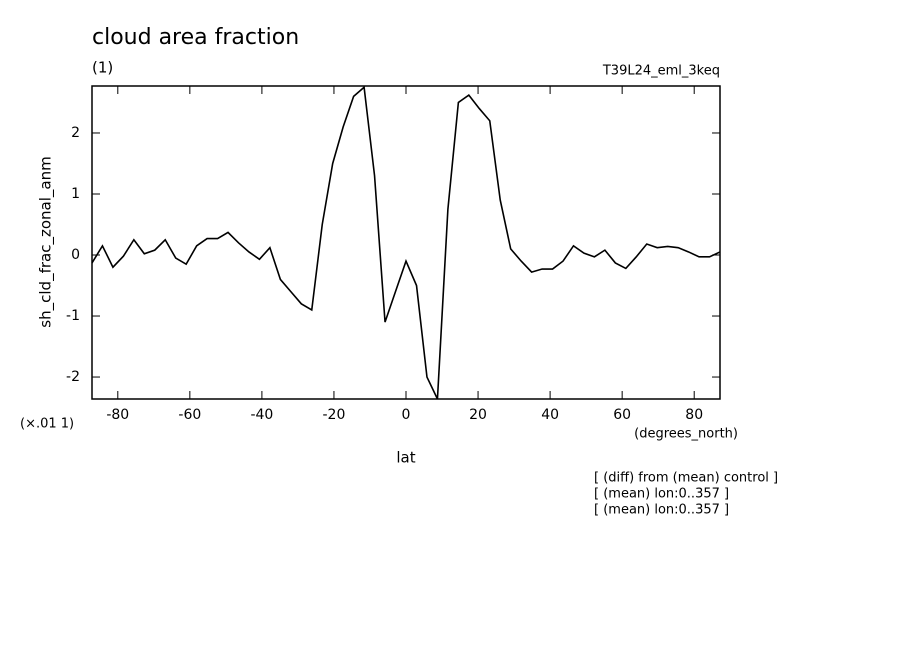 Image resolution: width=904 pixels, height=654 pixels. I want to click on x-units: (degrees_north), so click(686, 434).